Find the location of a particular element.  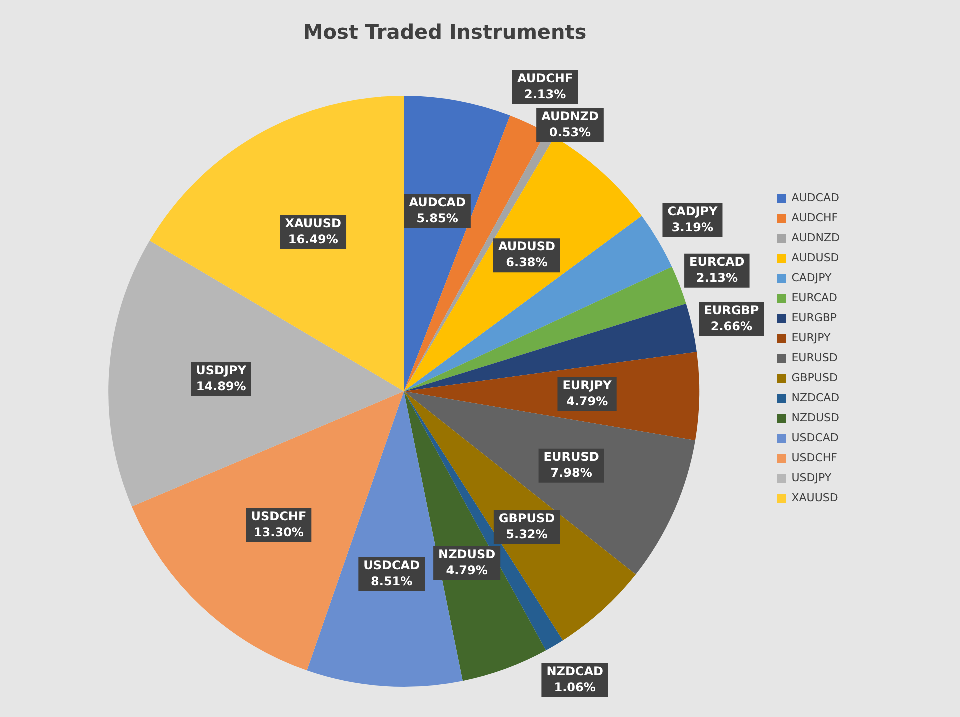

slice-label: AUDUSD is located at coordinates (527, 247).